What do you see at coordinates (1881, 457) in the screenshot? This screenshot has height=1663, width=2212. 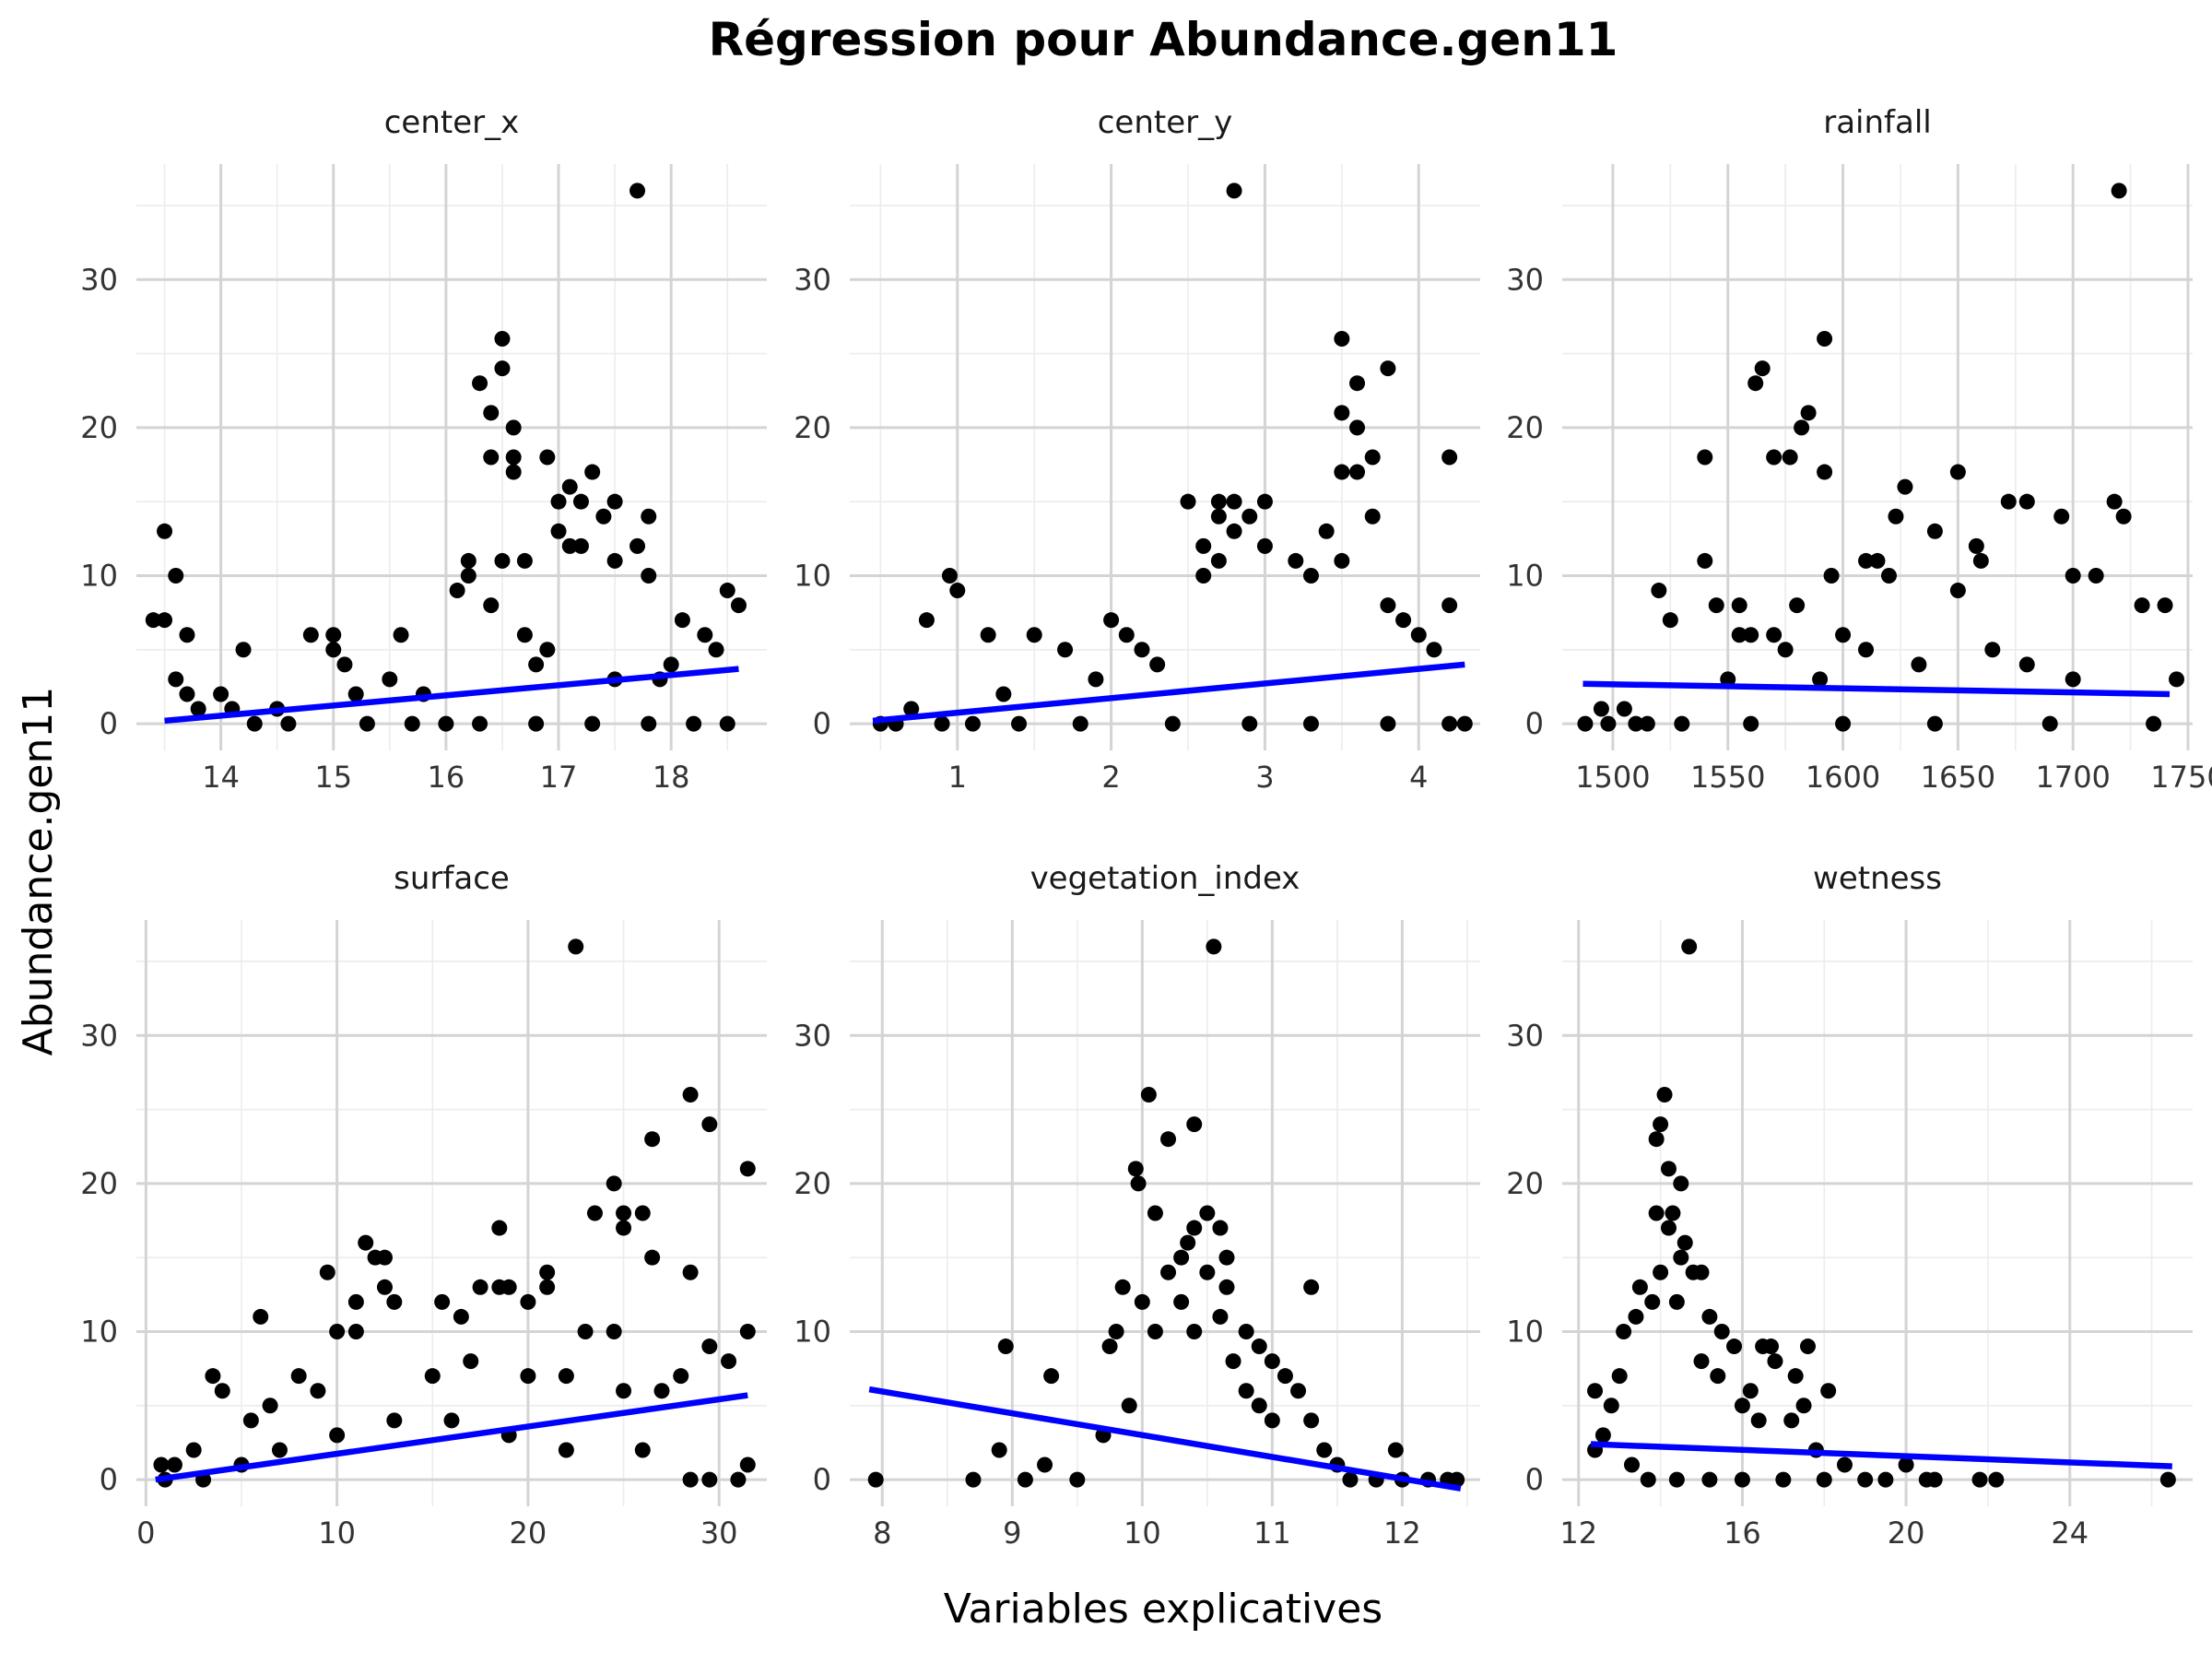 I see `points-rainfall` at bounding box center [1881, 457].